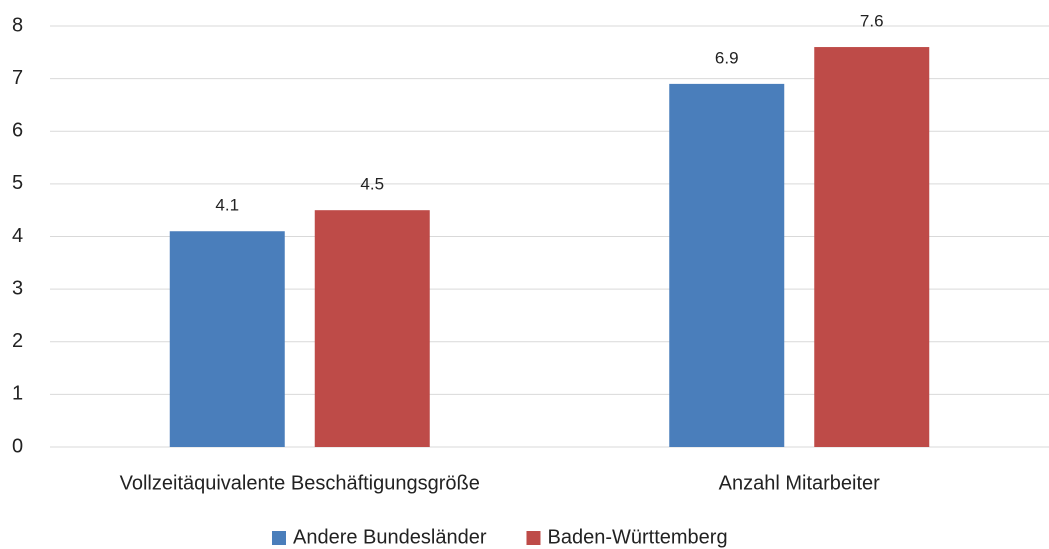  I want to click on value-label: 7.6, so click(872, 21).